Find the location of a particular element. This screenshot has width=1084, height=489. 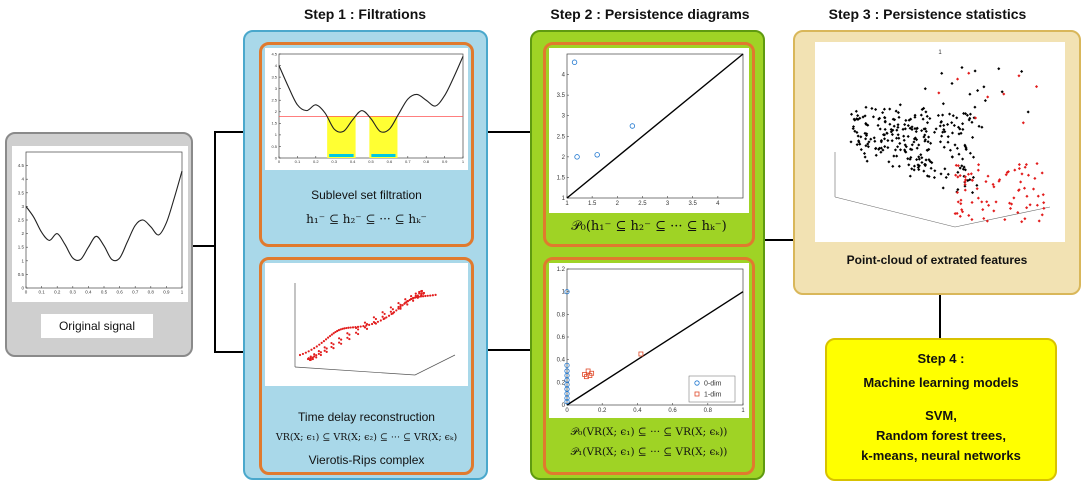

sig0-xtick-label: 0.8 is located at coordinates (151, 292).